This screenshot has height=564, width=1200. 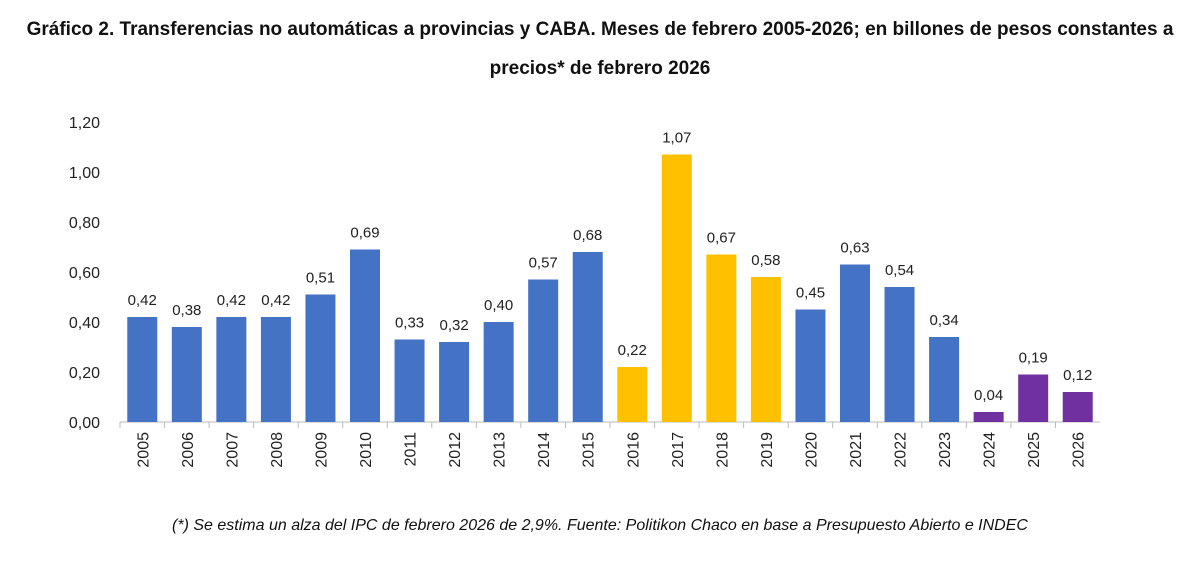 I want to click on x-tick-label: 2020, so click(x=811, y=450).